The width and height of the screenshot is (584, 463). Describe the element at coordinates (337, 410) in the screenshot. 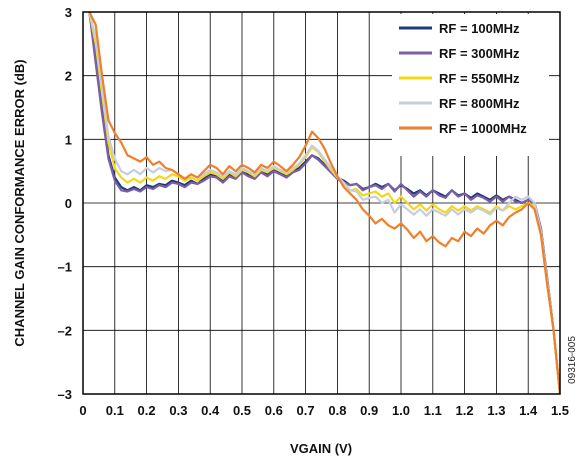

I see `x-tick-label: 0.8` at that location.